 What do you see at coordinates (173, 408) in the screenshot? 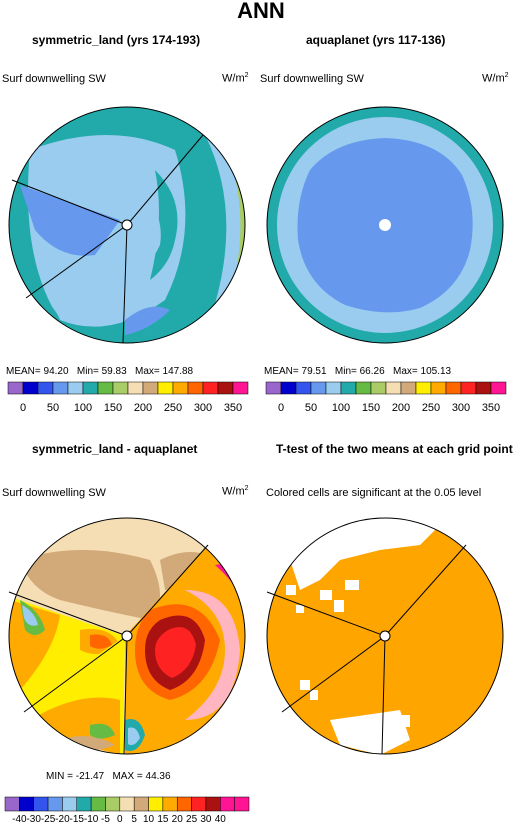
I see `panel1-colorbar-label: 250` at bounding box center [173, 408].